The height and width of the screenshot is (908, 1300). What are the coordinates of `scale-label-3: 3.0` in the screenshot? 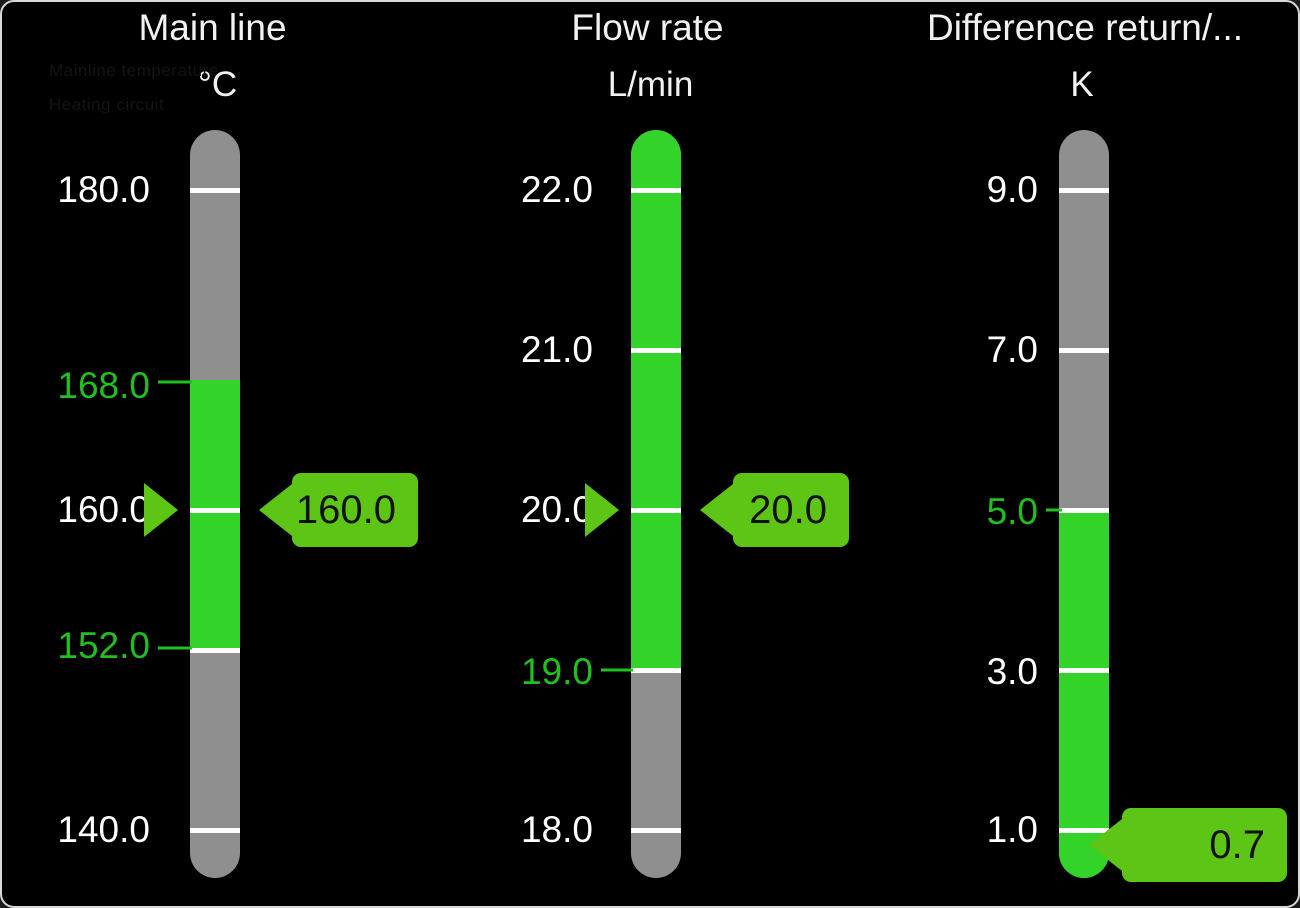 It's located at (1012, 671).